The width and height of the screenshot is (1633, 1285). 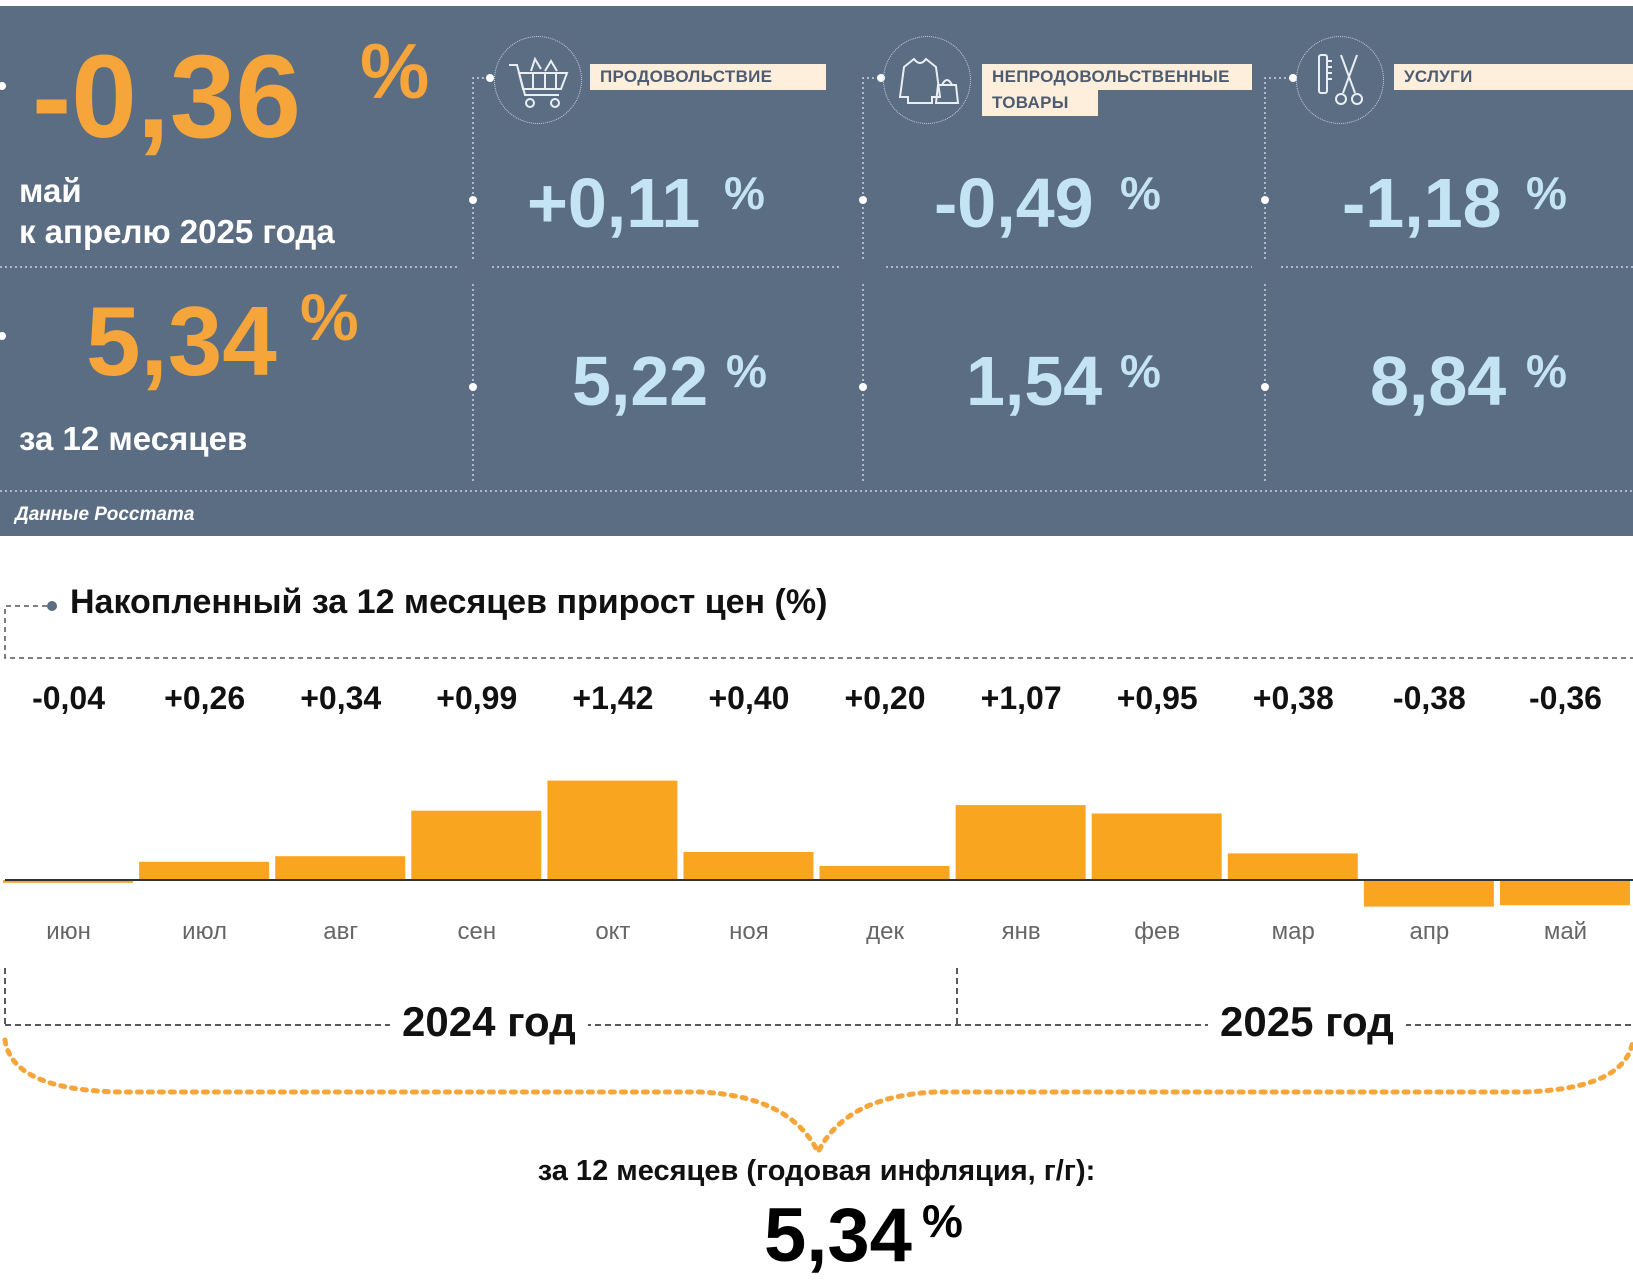 I want to click on value-label-сен: +0,99, so click(x=477, y=698).